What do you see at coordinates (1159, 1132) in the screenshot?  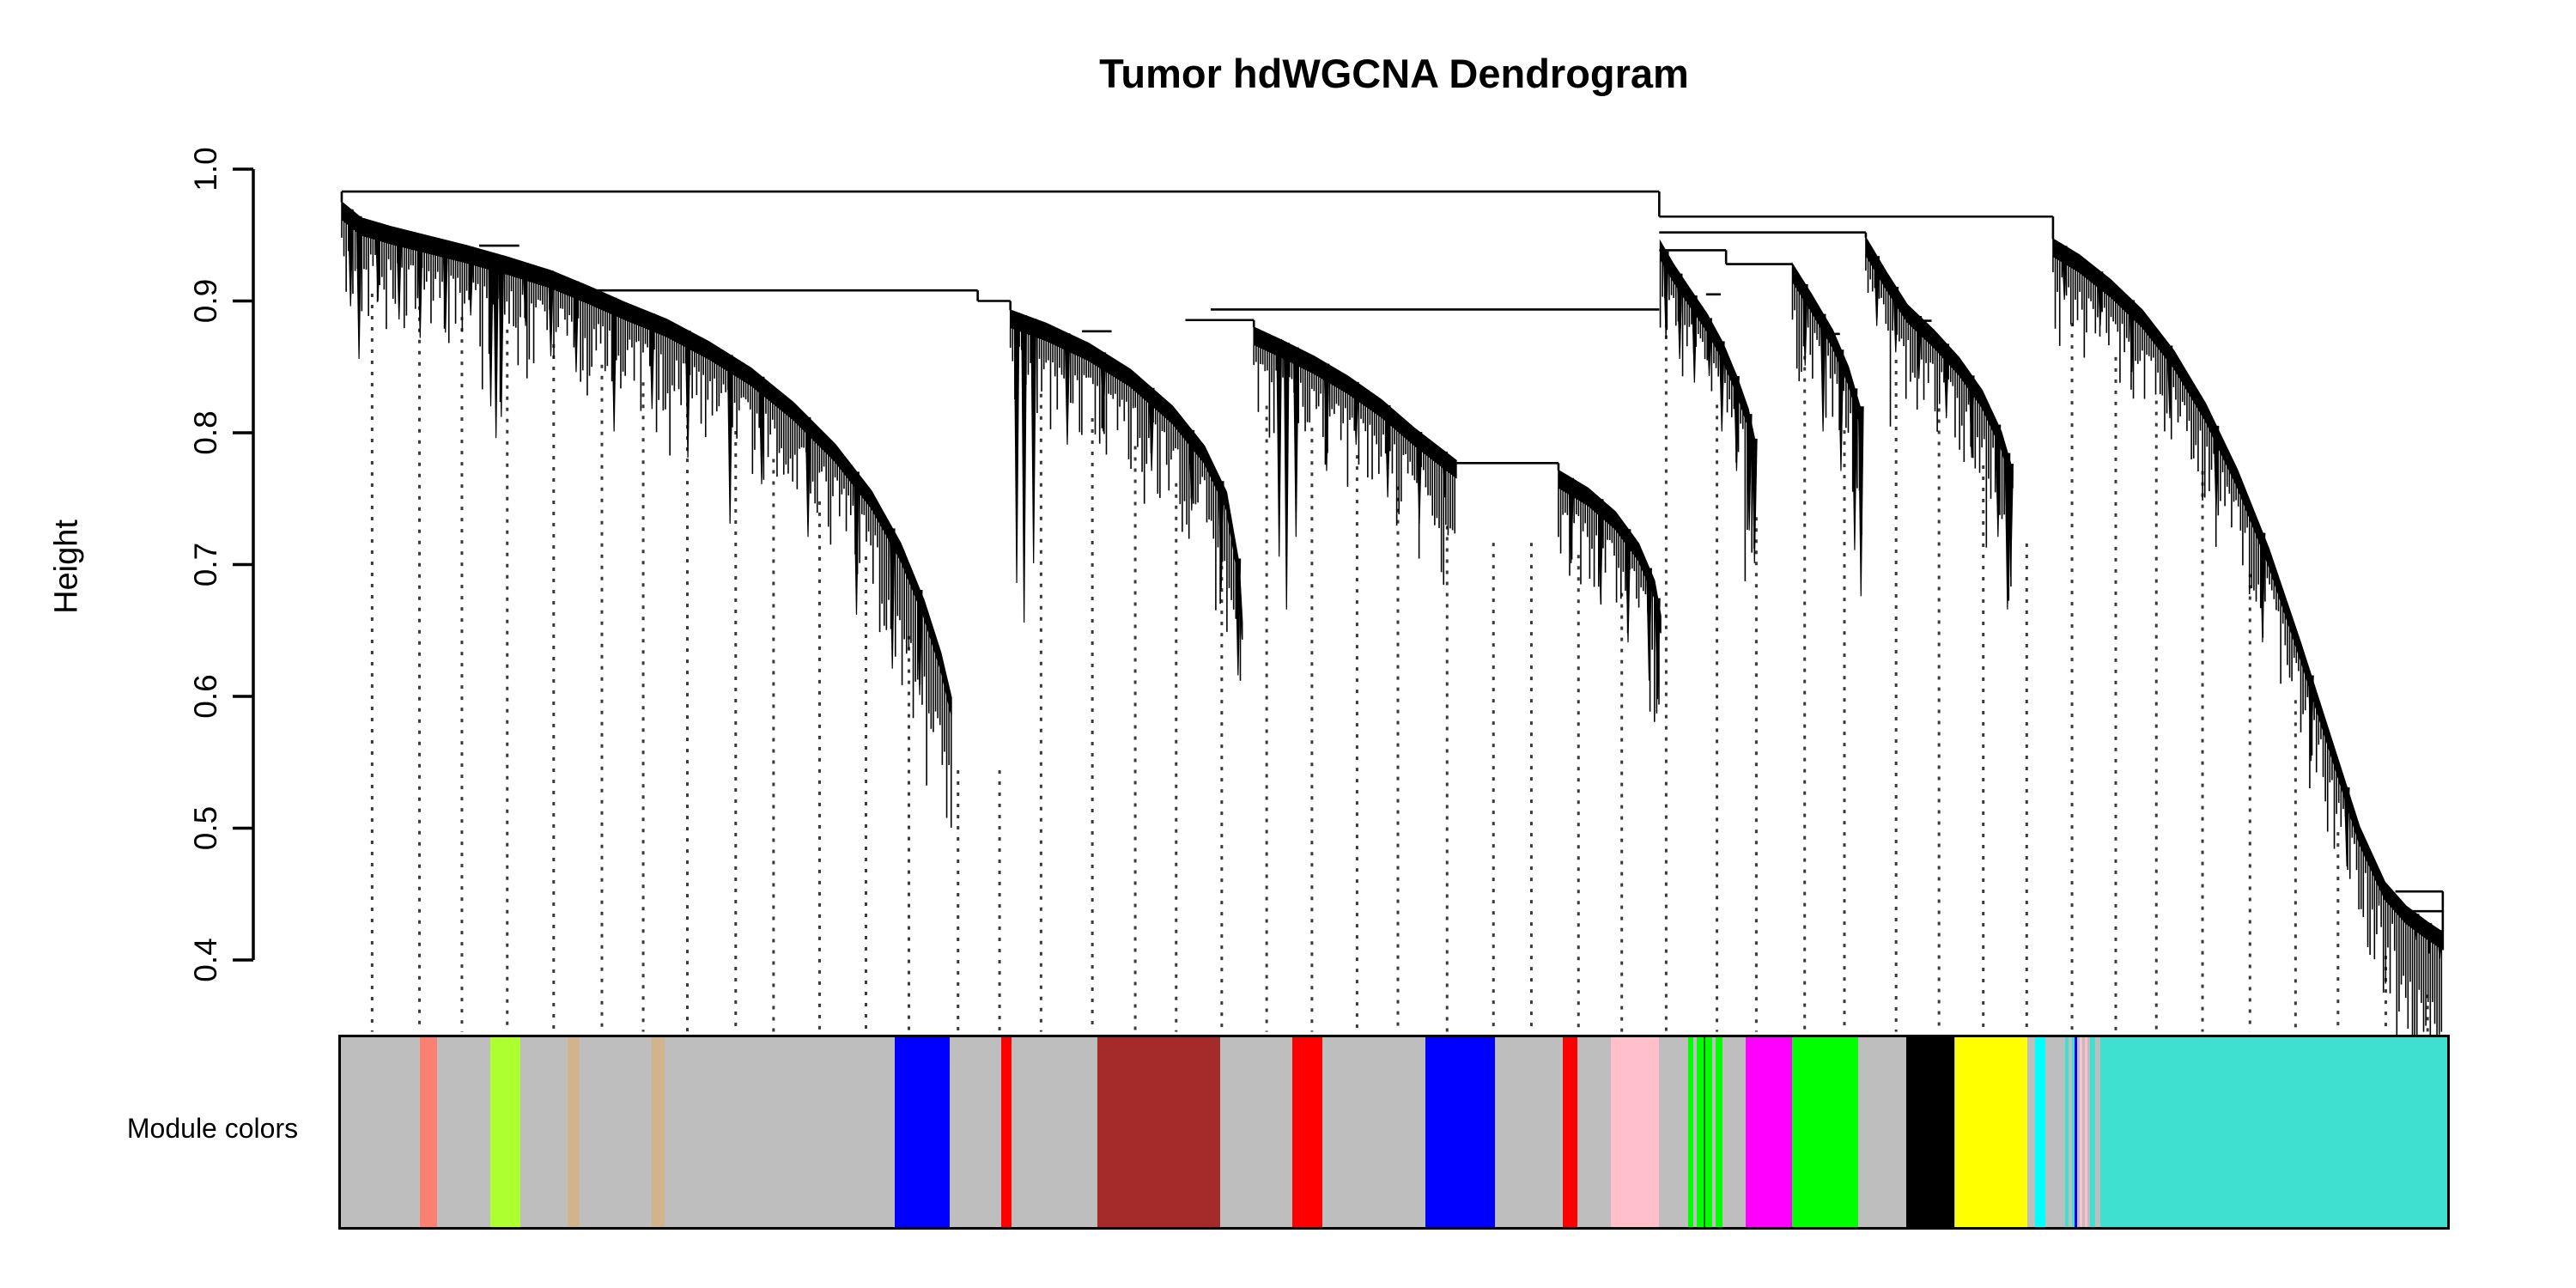 I see `module-color-segment-brown` at bounding box center [1159, 1132].